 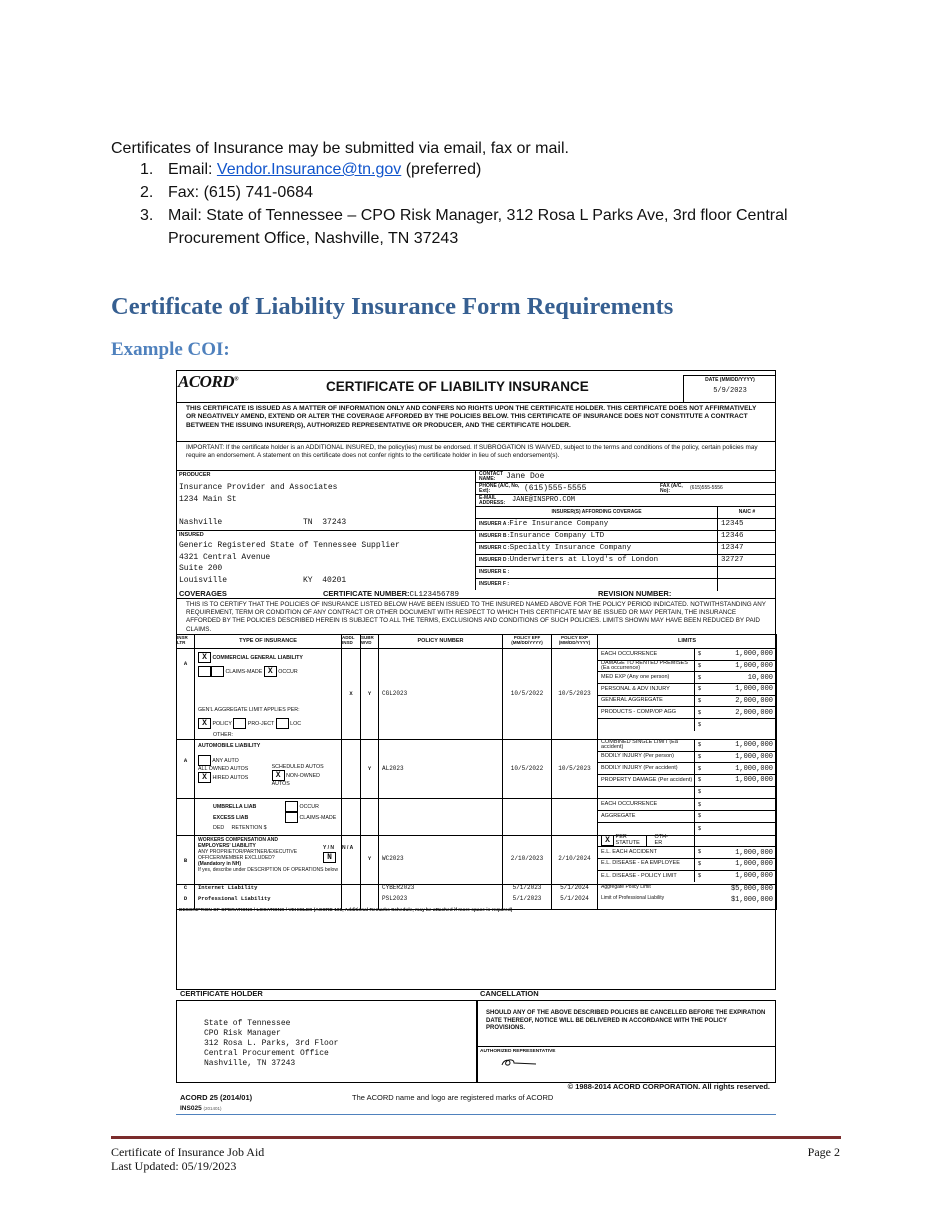 I want to click on limit-row: PROPERTY DAMAGE (Per accident) $1,000,000, so click(x=687, y=781).